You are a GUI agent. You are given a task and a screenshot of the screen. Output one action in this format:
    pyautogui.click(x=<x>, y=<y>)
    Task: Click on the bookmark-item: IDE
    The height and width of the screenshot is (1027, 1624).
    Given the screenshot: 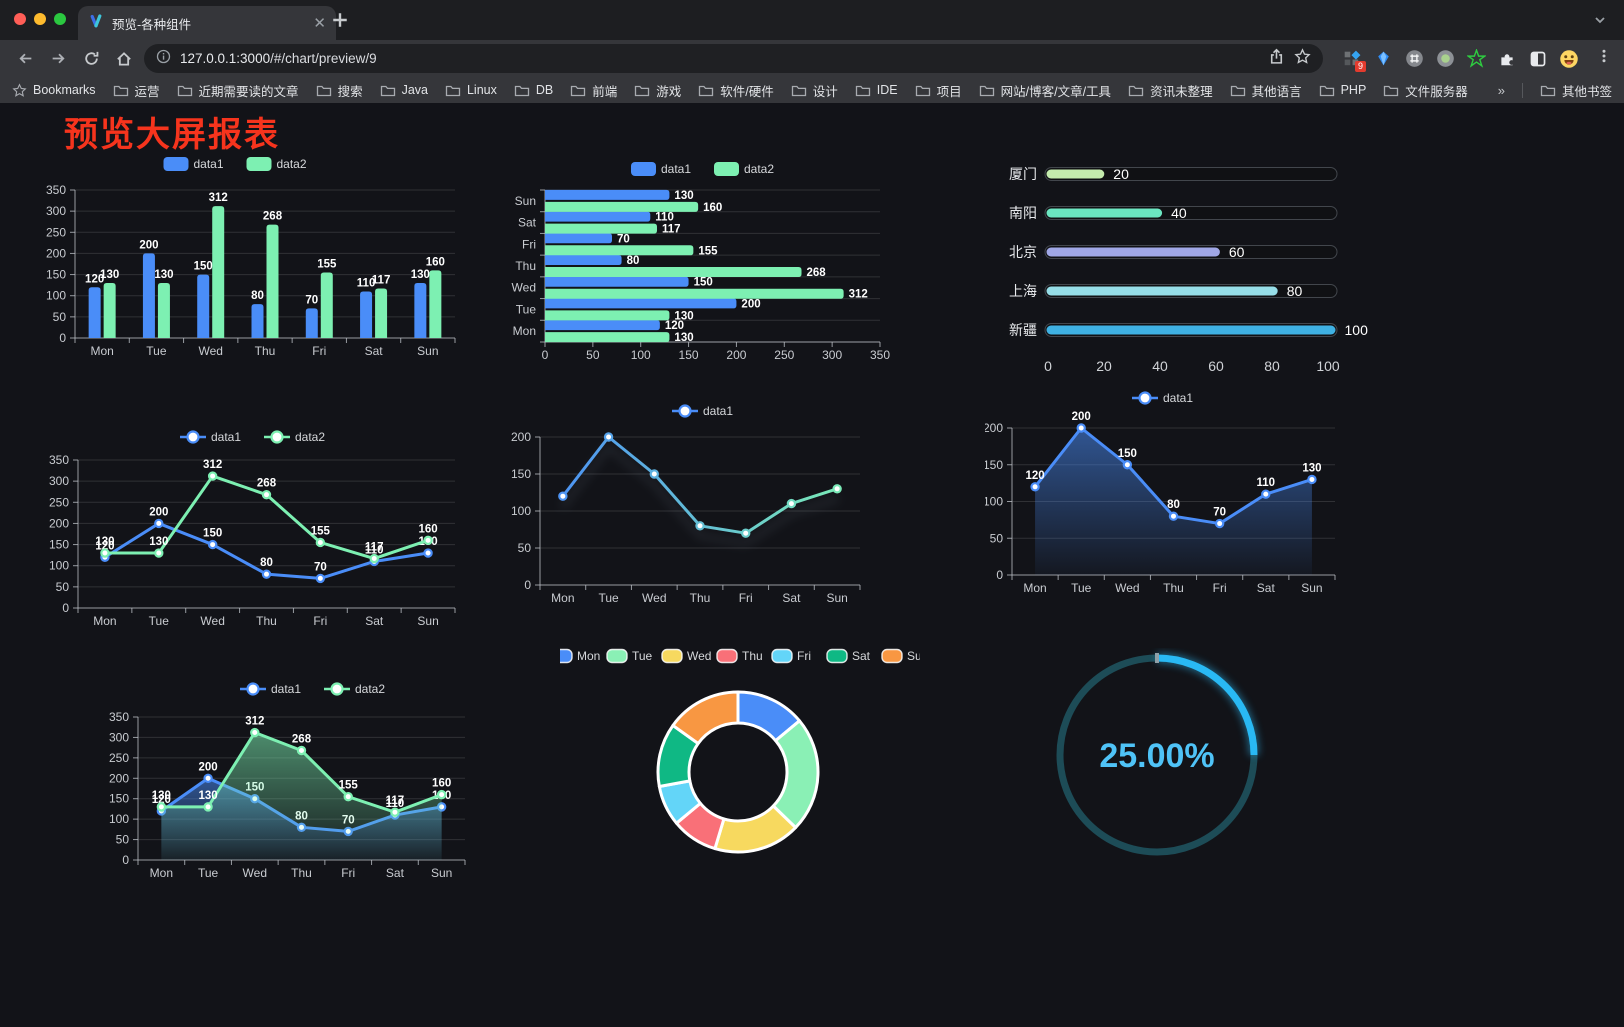 What is the action you would take?
    pyautogui.click(x=876, y=90)
    